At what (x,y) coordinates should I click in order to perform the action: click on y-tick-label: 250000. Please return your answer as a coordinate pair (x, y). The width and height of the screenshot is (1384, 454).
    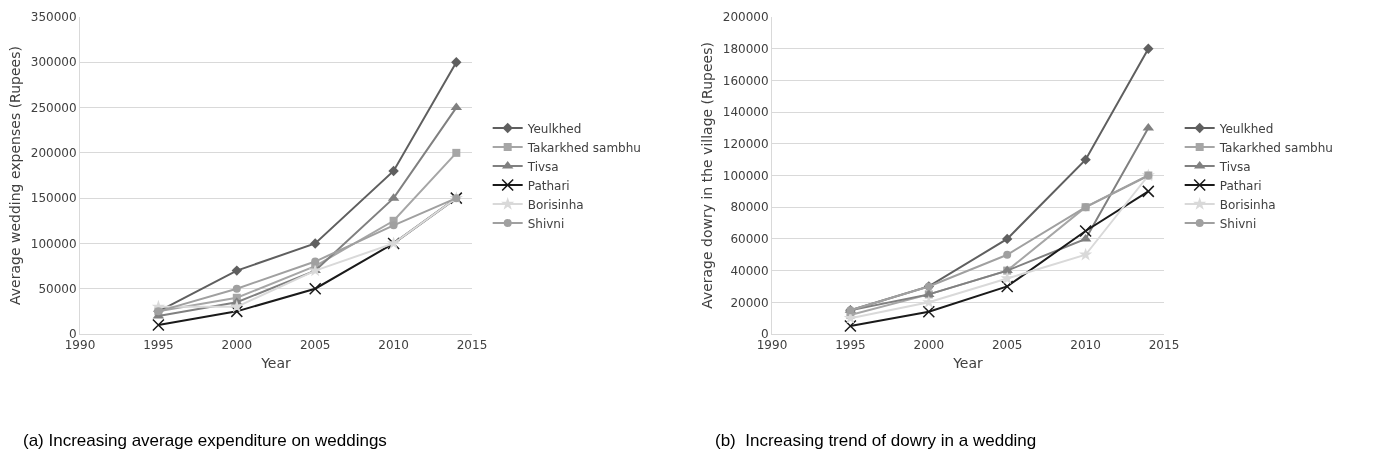
    Looking at the image, I should click on (53, 107).